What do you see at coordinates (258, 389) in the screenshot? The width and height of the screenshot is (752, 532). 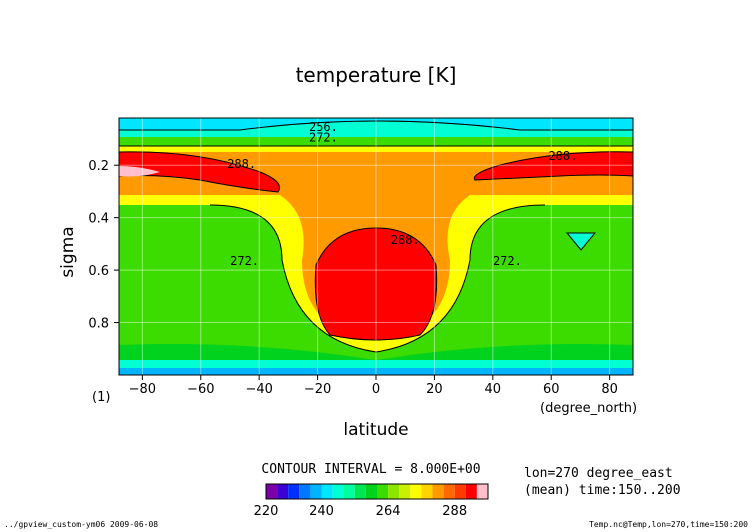 I see `x-tick-label: −40` at bounding box center [258, 389].